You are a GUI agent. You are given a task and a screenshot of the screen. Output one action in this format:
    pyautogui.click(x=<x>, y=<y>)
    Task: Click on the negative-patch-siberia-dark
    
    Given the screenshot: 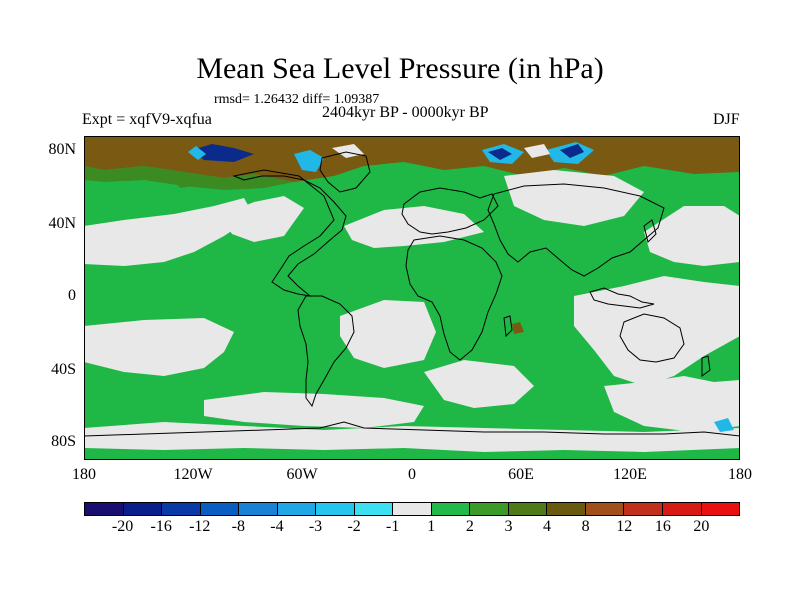 What is the action you would take?
    pyautogui.click(x=500, y=154)
    